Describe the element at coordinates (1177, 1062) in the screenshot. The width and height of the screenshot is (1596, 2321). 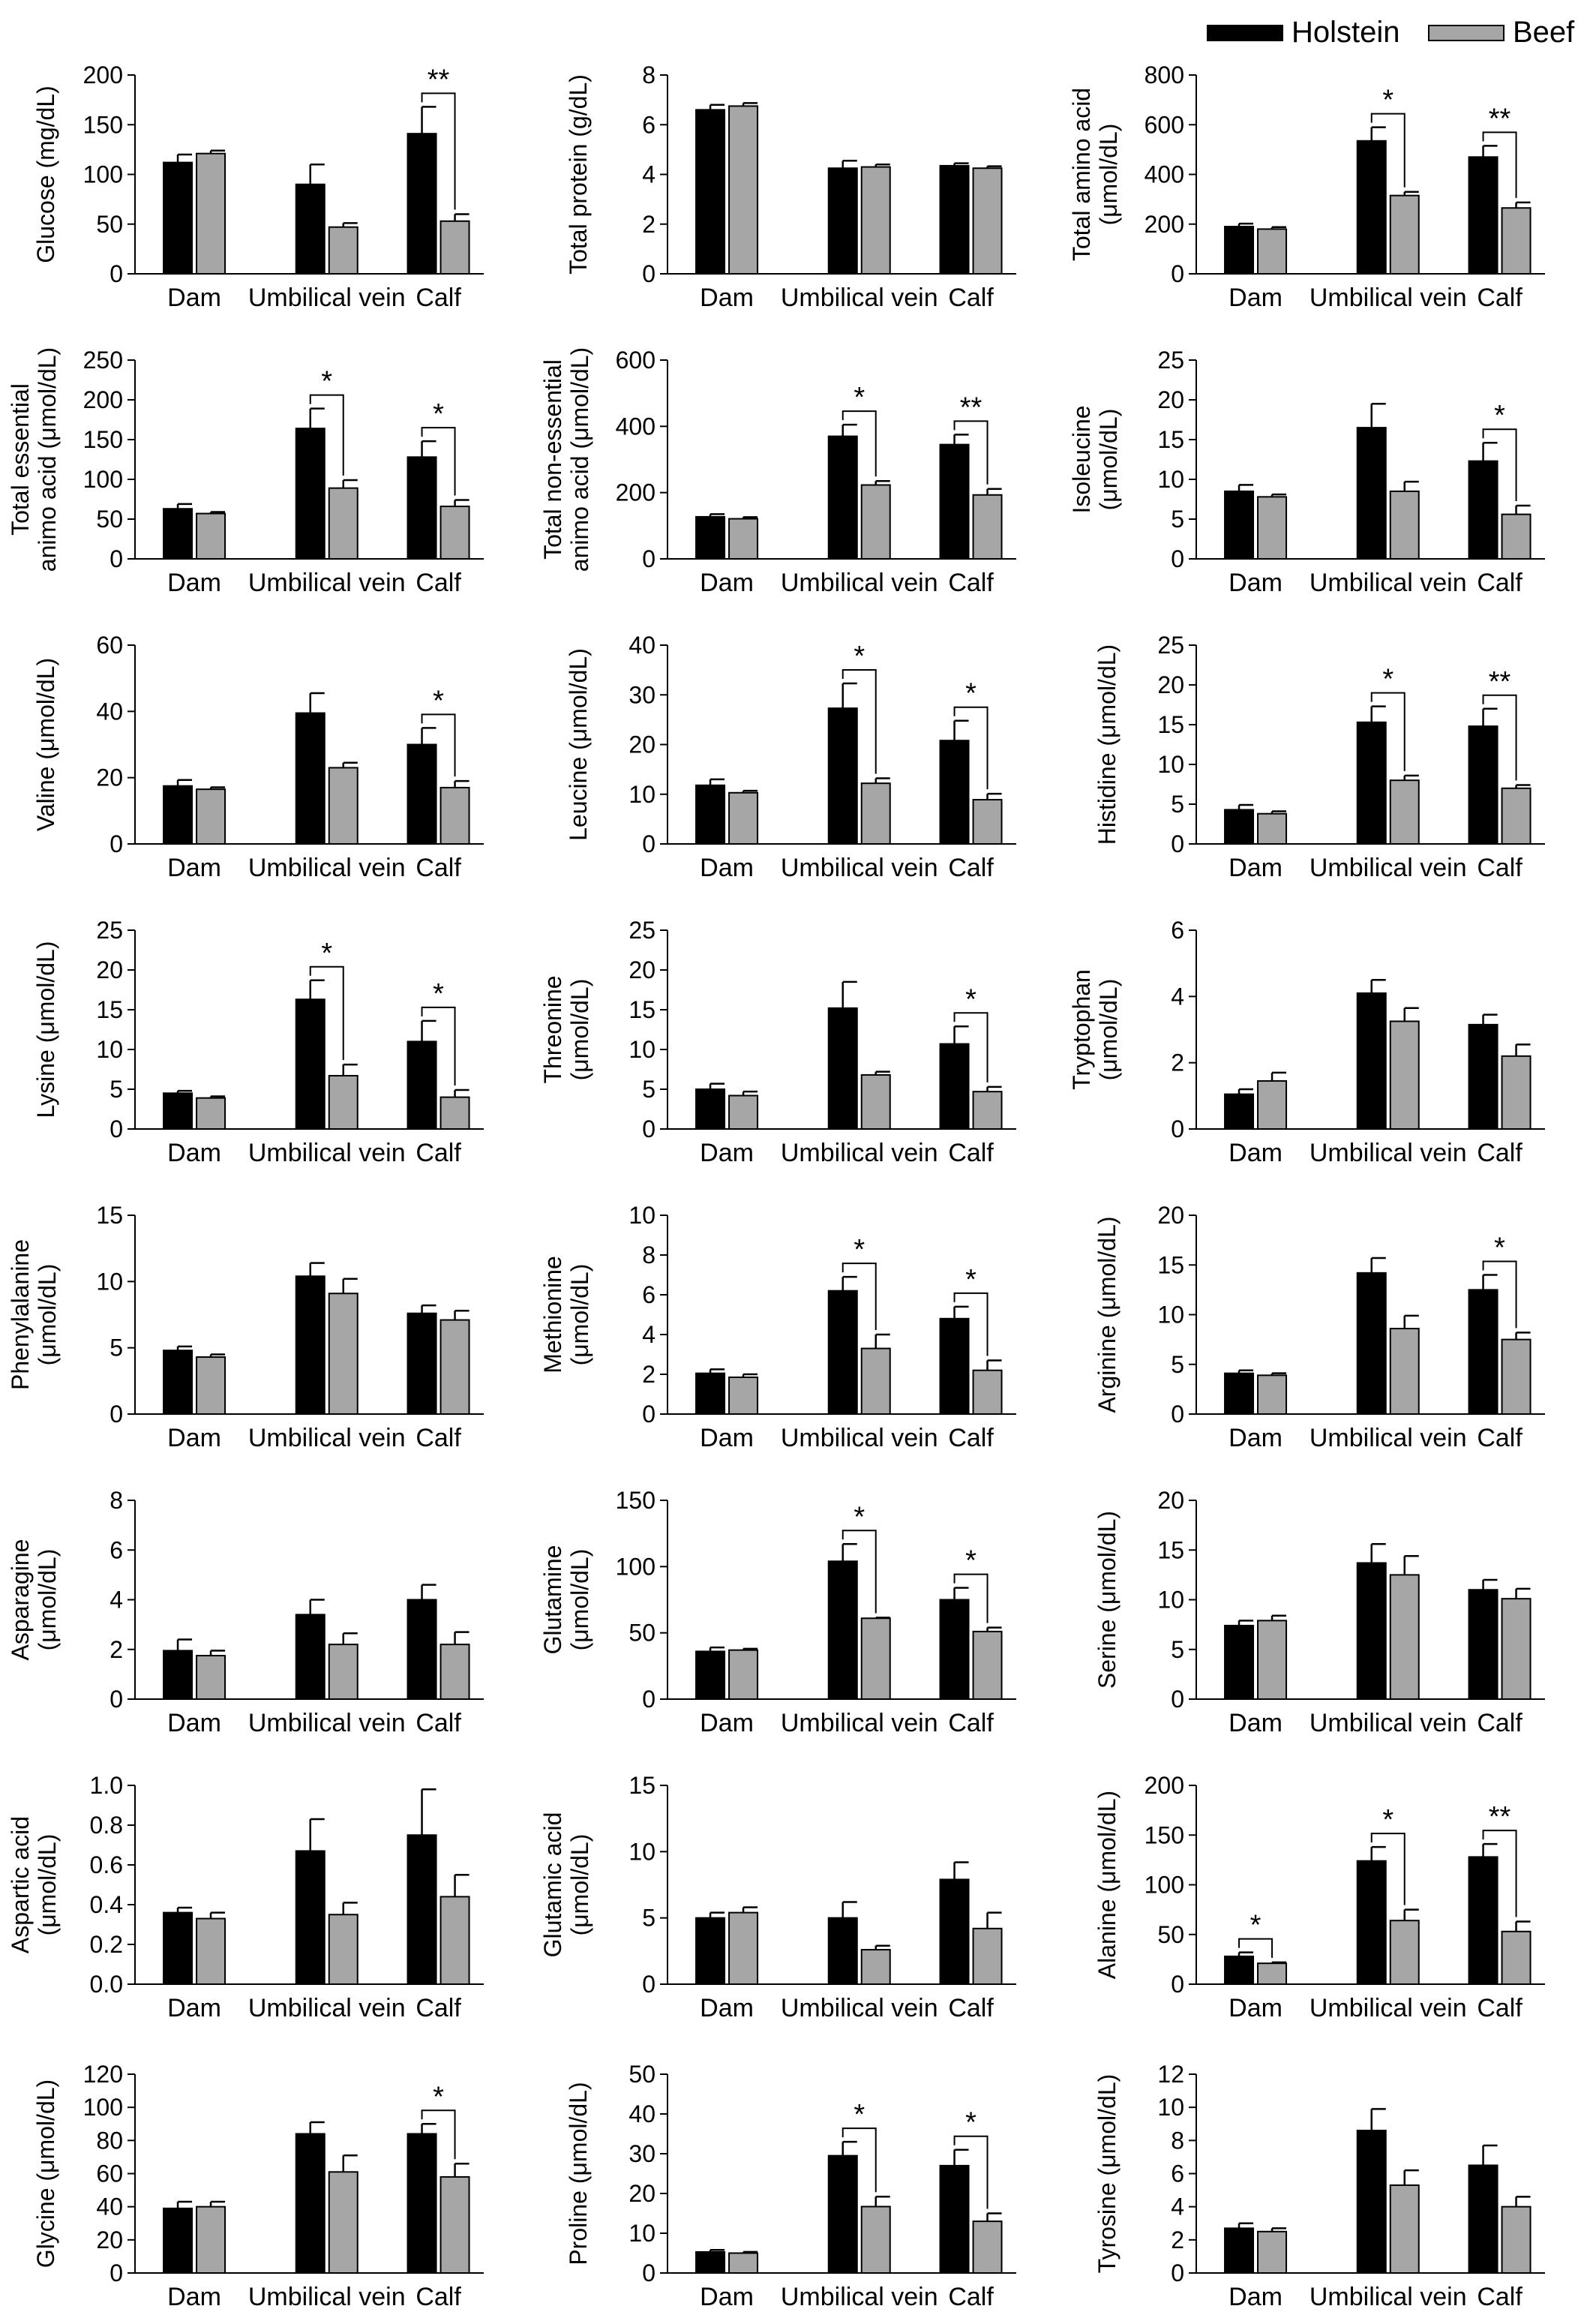
I see `y-tick-label: 2` at that location.